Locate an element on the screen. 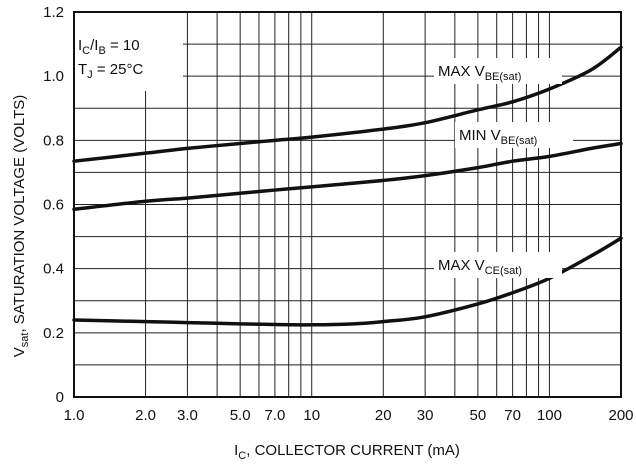  y-tick-label: 1.0 is located at coordinates (53, 76).